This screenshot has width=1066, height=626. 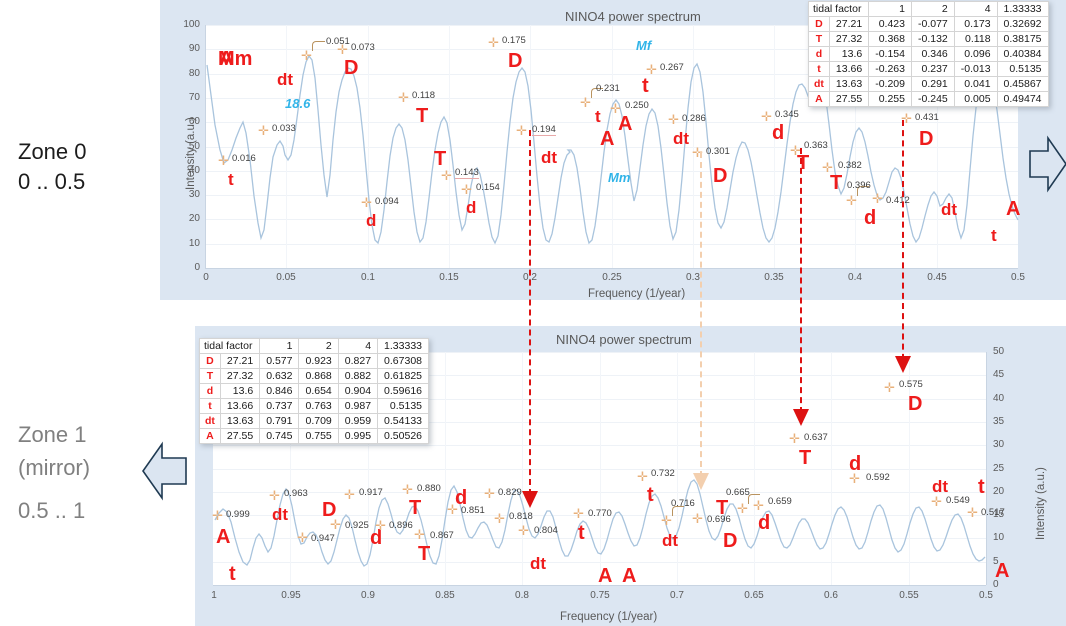 What do you see at coordinates (279, 406) in the screenshot?
I see `cell-c1: 0.737` at bounding box center [279, 406].